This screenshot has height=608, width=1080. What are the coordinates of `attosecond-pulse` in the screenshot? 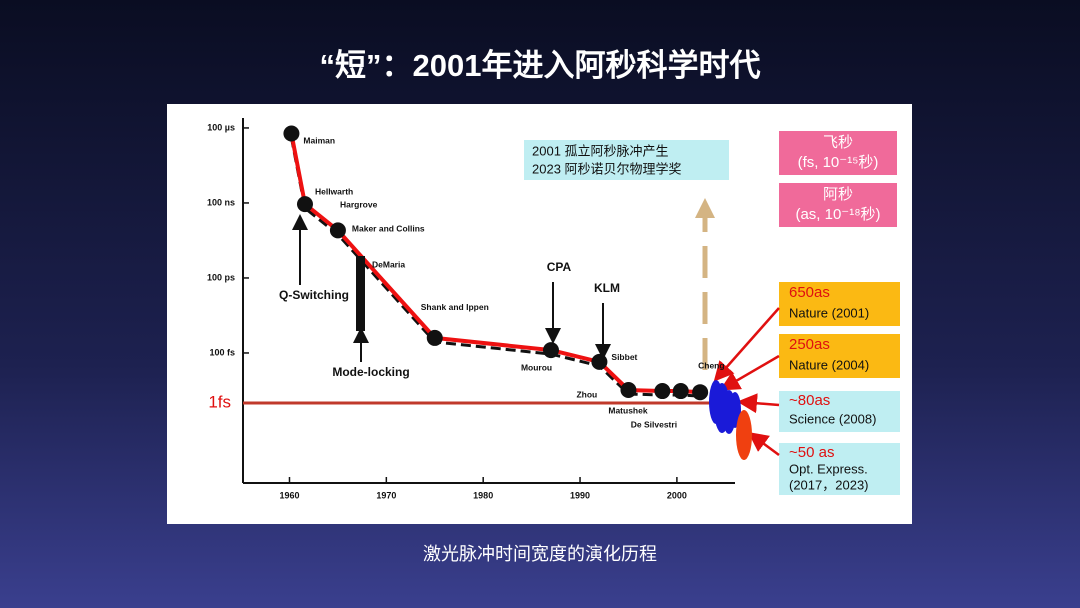 It's located at (744, 435).